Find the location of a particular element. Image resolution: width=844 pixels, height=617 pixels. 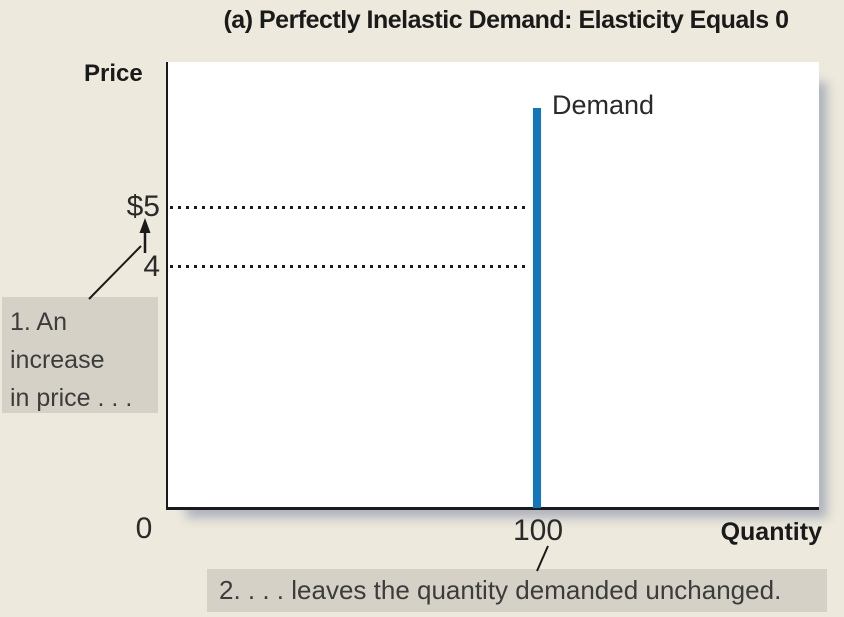

demand-curve is located at coordinates (537, 308).